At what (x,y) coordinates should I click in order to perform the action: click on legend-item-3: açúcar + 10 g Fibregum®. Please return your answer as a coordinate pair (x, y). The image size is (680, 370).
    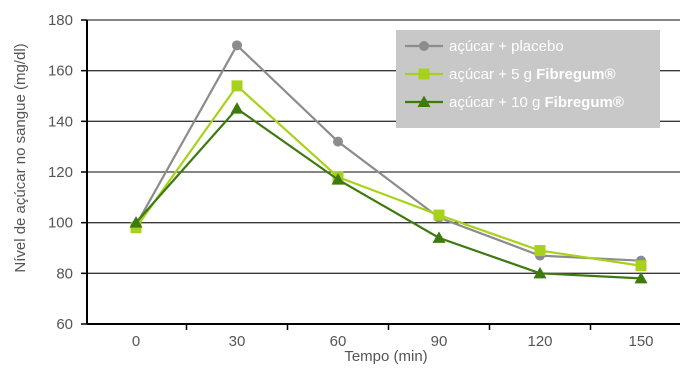
    Looking at the image, I should click on (514, 102).